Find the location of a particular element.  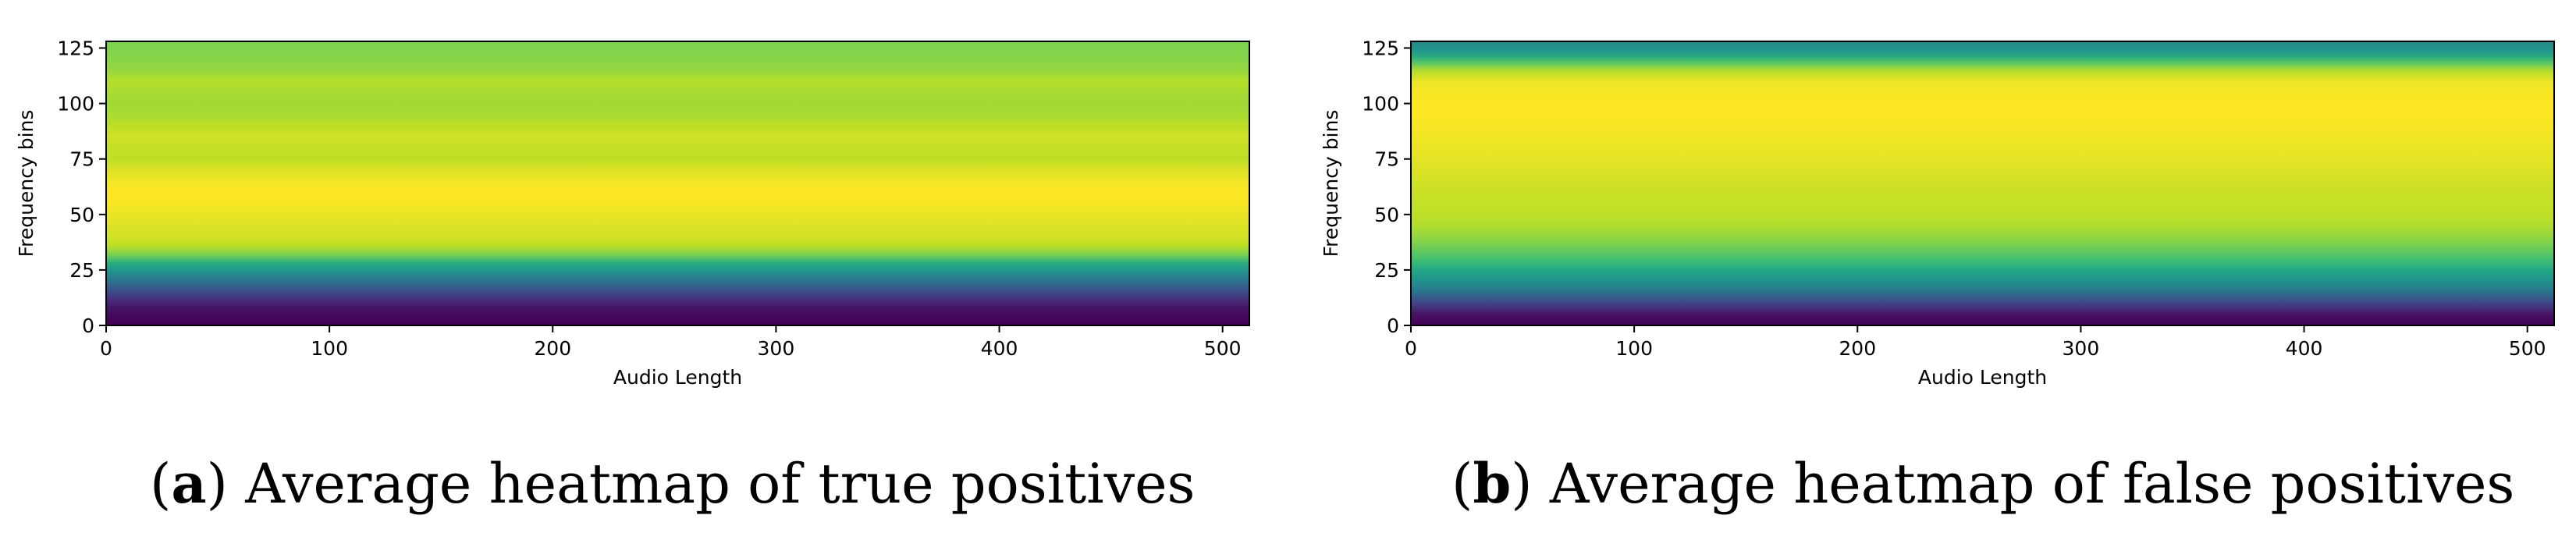

caption-b: (b) Average heatmap of false positives is located at coordinates (1983, 483).